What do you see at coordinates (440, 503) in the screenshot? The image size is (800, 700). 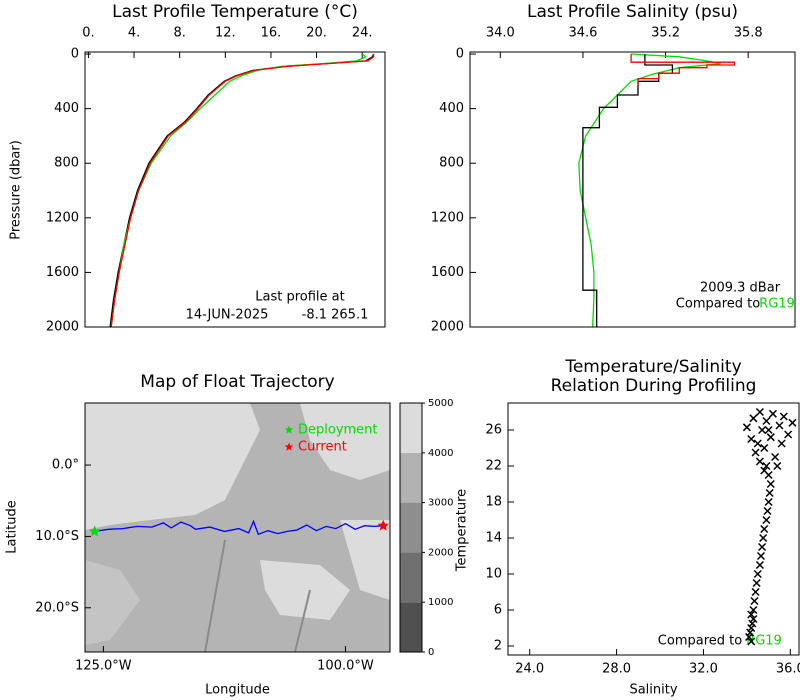 I see `colorbar-tick-label: 3000` at bounding box center [440, 503].